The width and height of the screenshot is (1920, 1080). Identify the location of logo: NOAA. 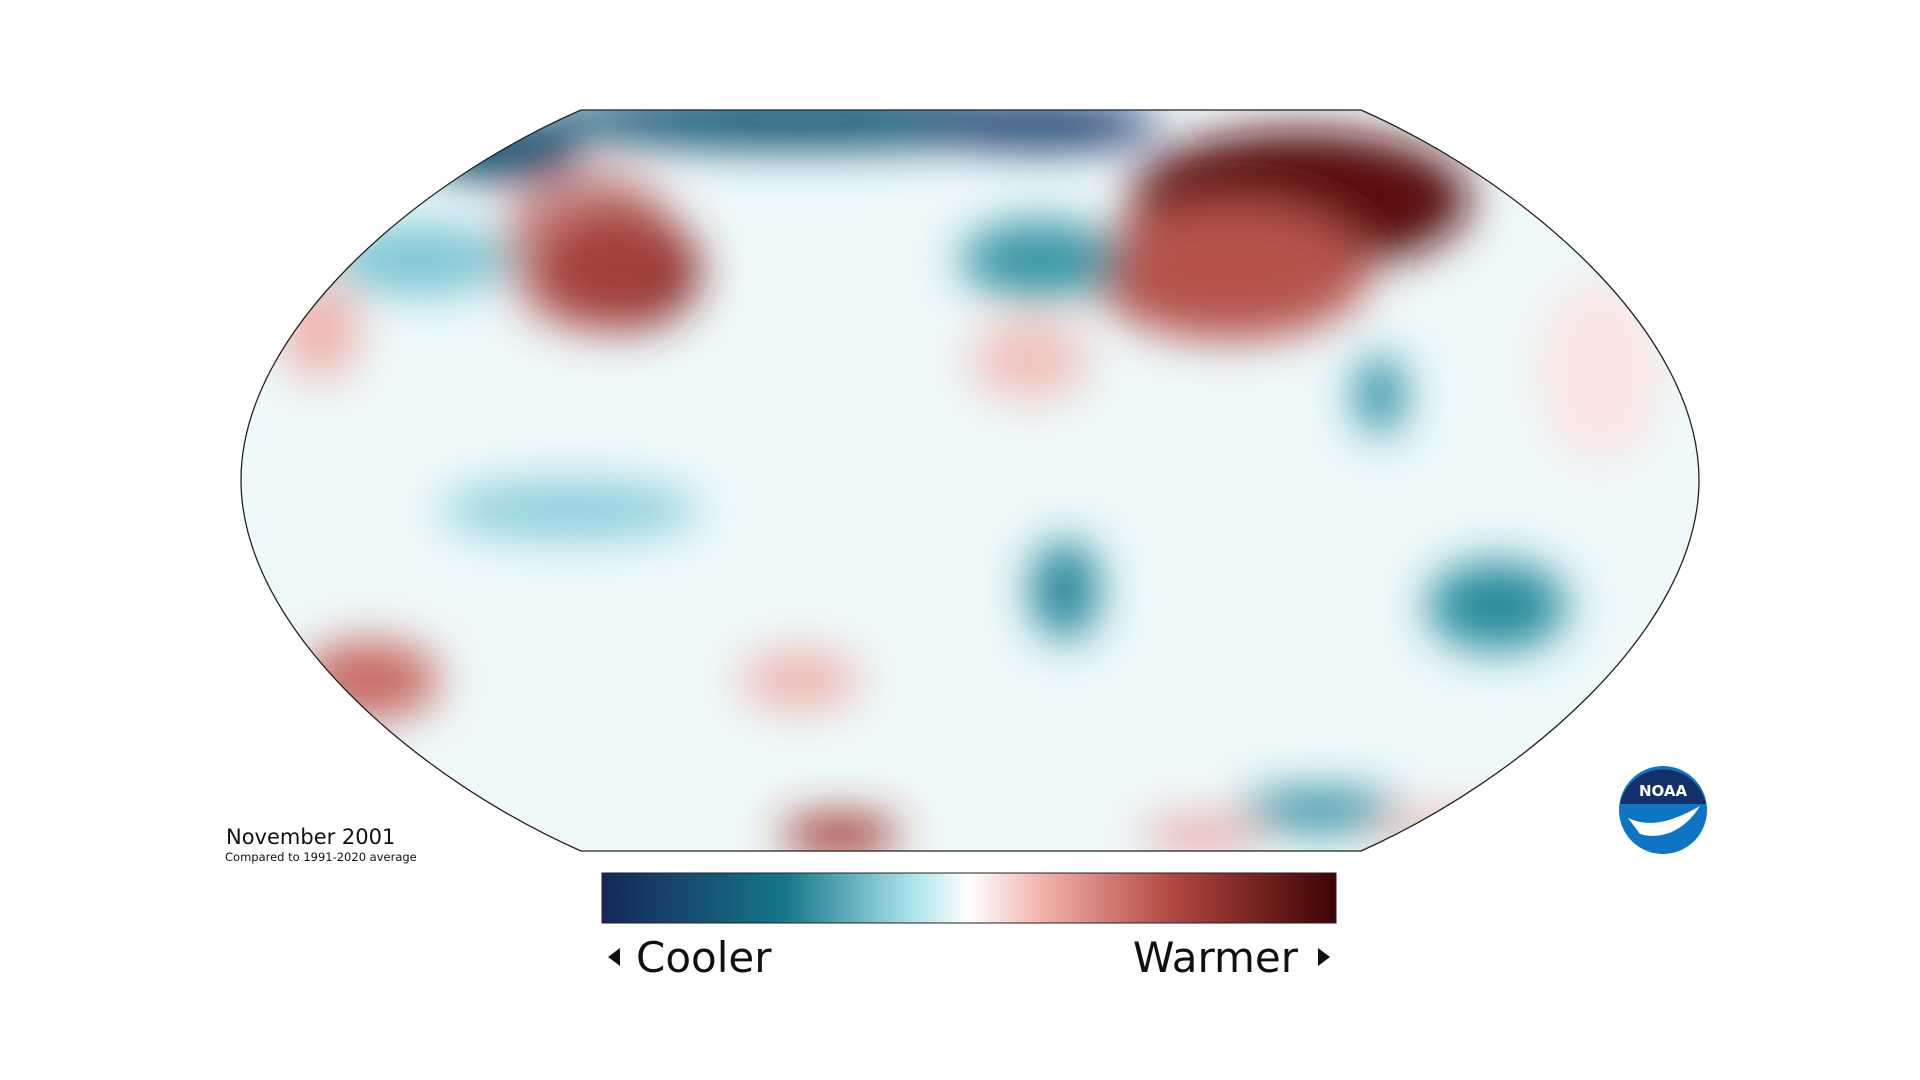
(1663, 810).